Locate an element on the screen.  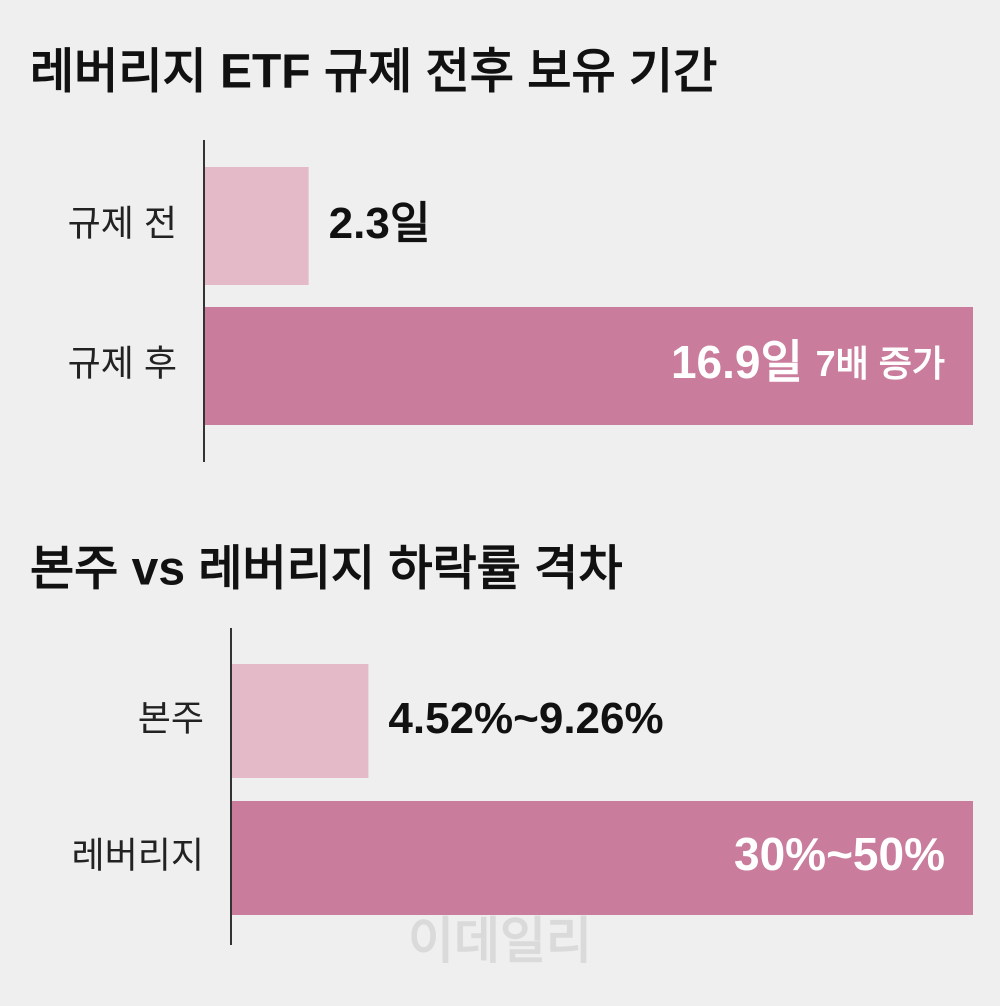
value-text: 16.9일 is located at coordinates (737, 362).